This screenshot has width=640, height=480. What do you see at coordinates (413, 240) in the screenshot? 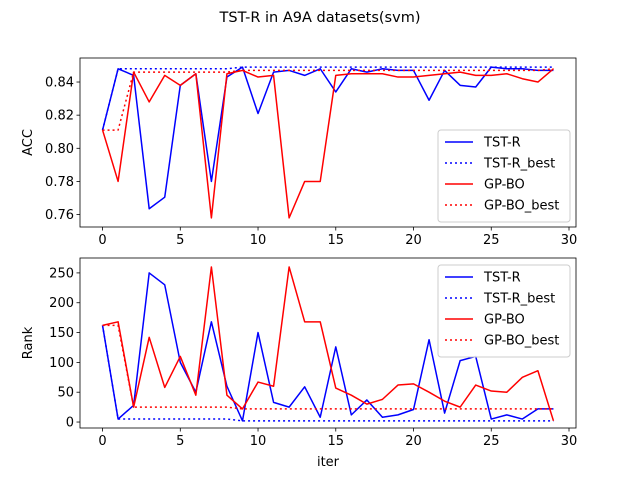
I see `acc-x-tick-label: 20` at bounding box center [413, 240].